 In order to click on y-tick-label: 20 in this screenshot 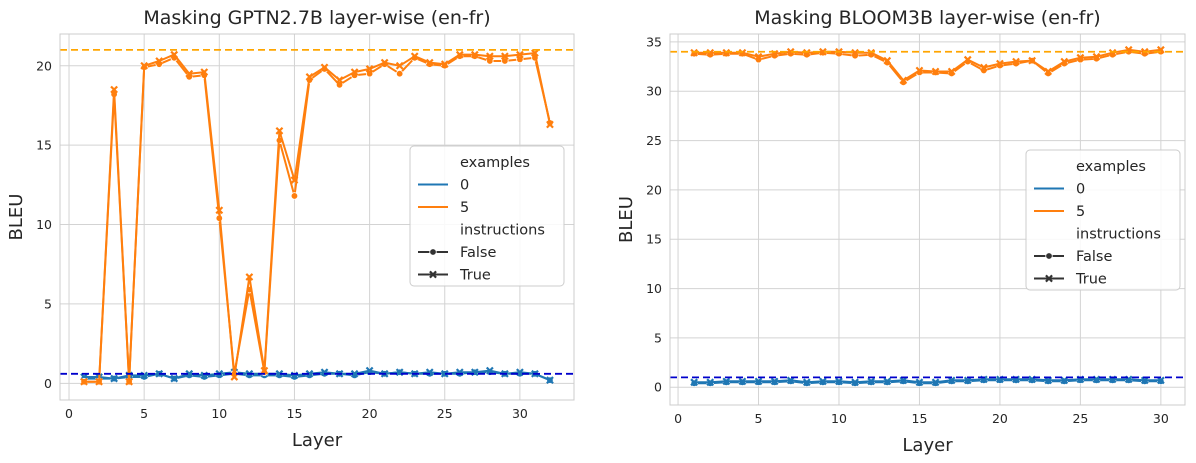, I will do `click(654, 189)`.